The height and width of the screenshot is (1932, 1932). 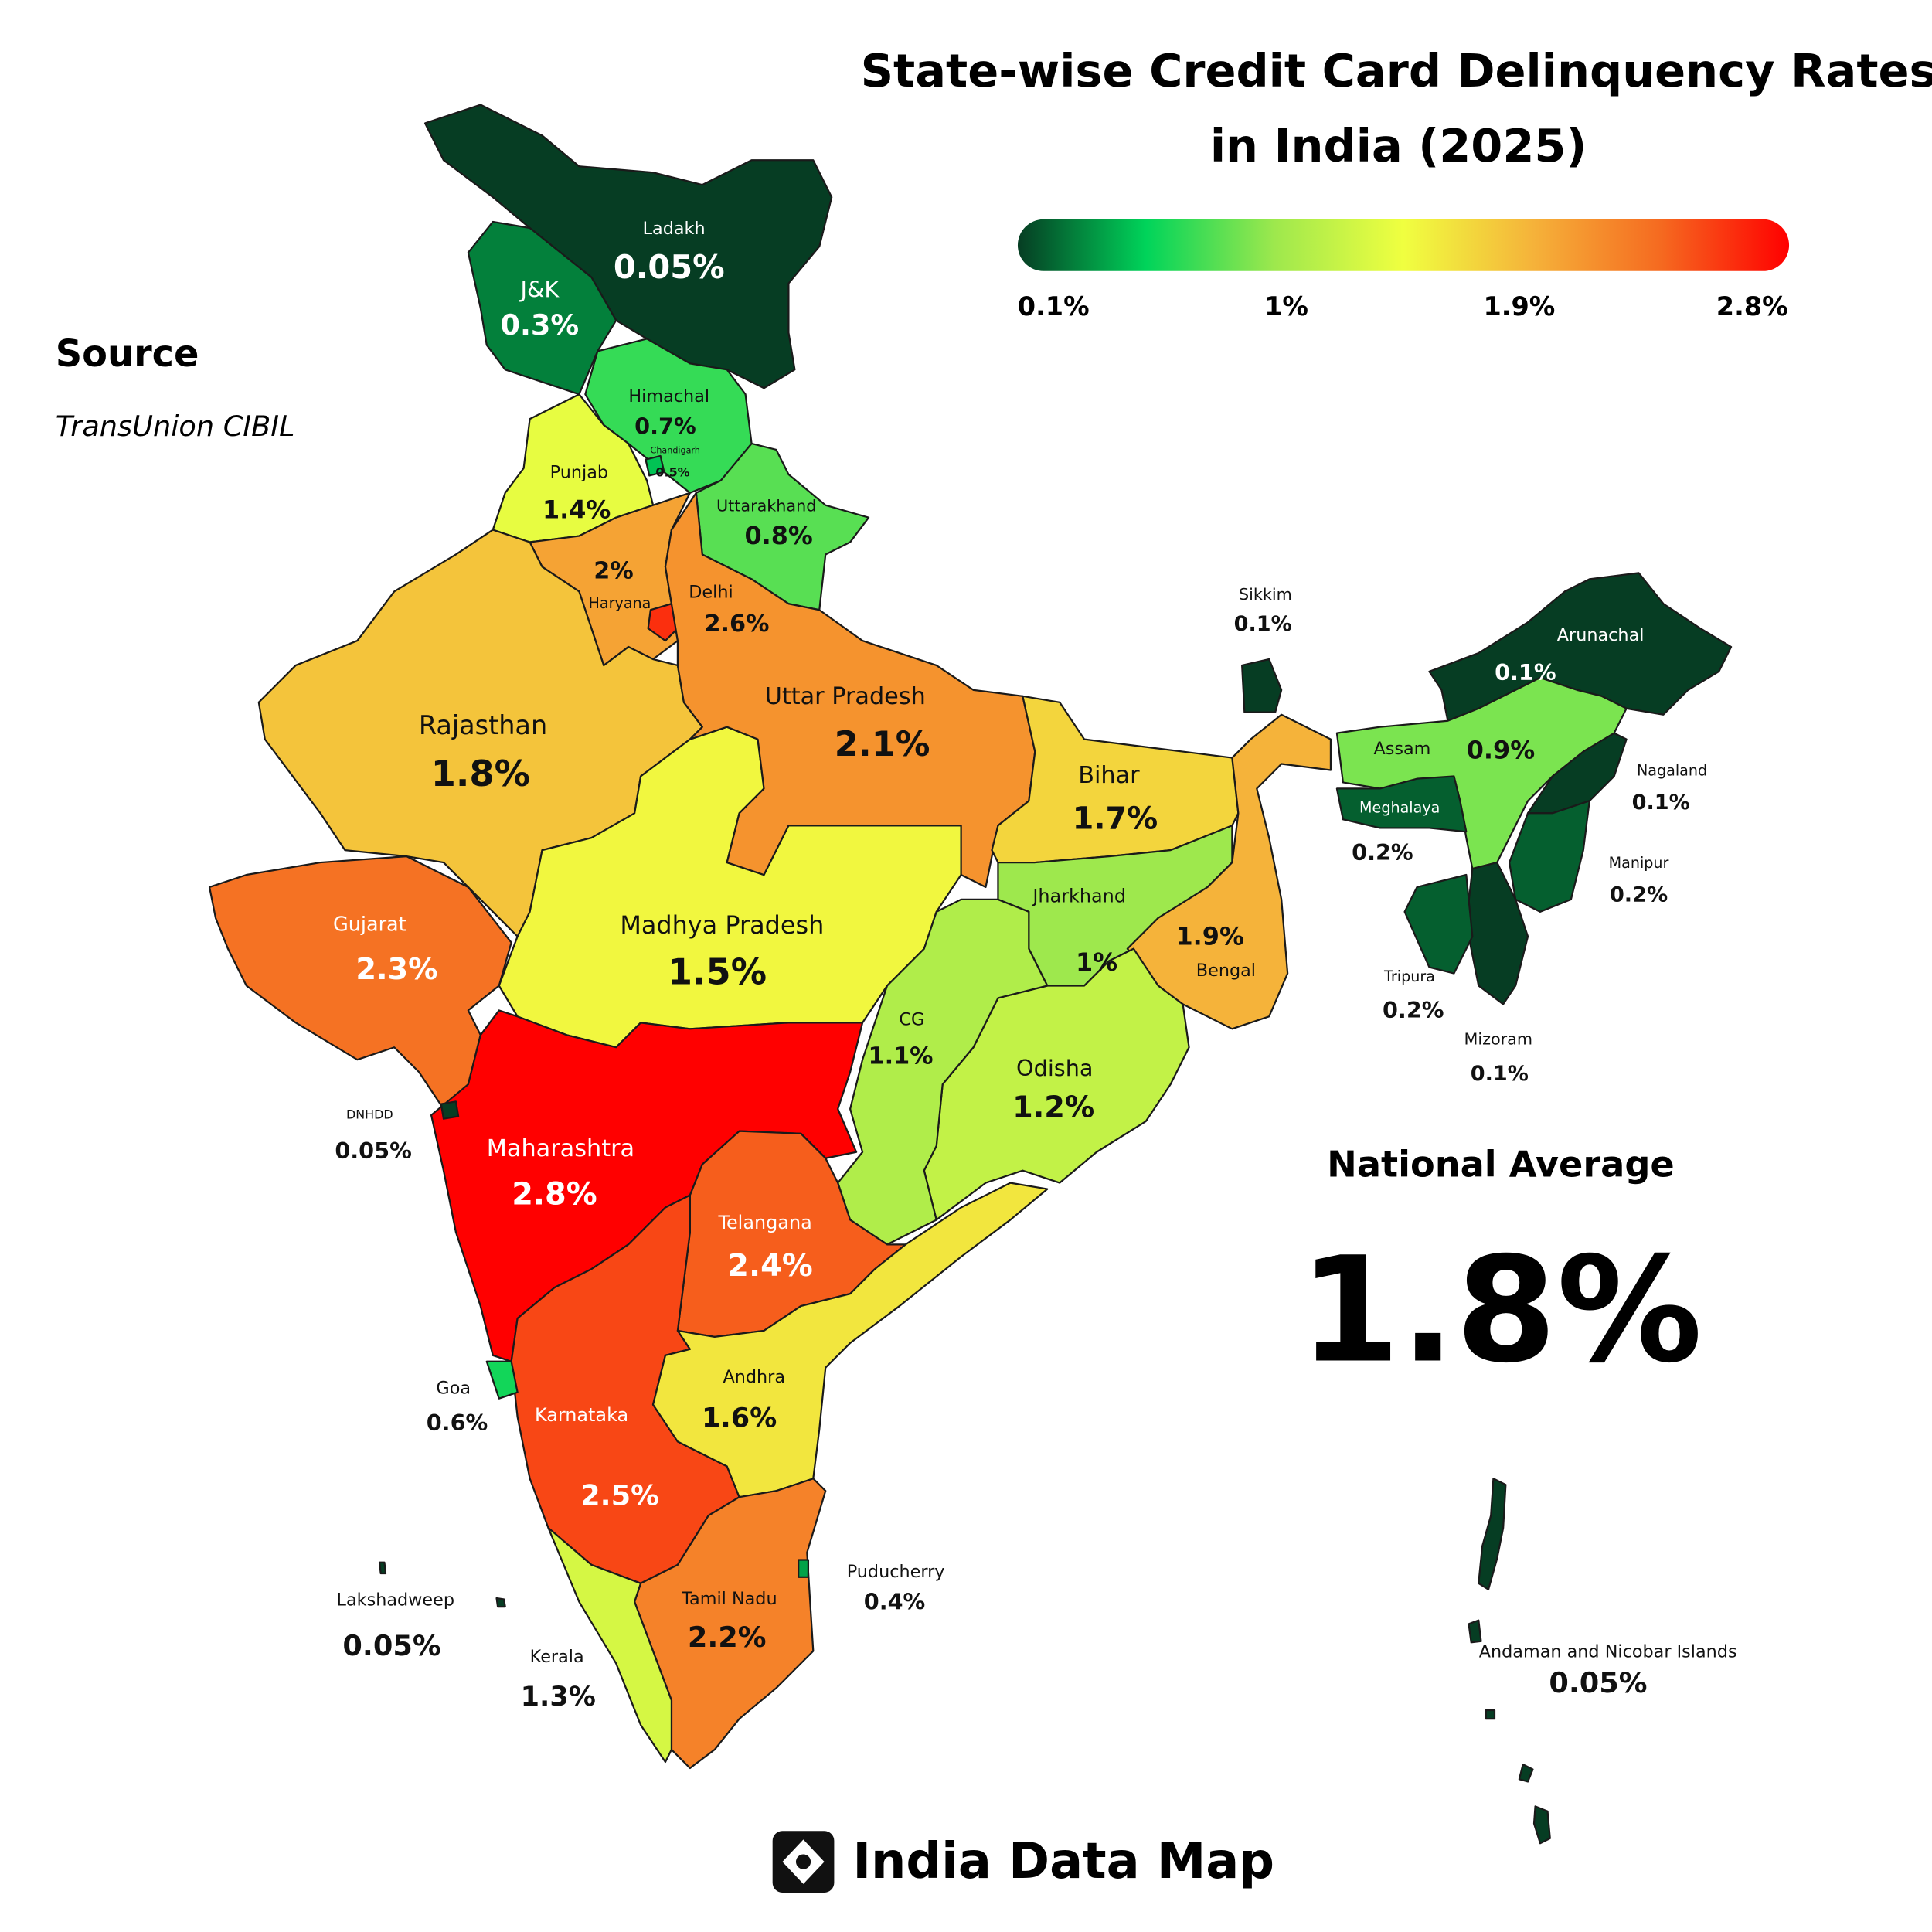 What do you see at coordinates (1397, 70) in the screenshot?
I see `title-line: State-wise Credit Card Delinquency Rates` at bounding box center [1397, 70].